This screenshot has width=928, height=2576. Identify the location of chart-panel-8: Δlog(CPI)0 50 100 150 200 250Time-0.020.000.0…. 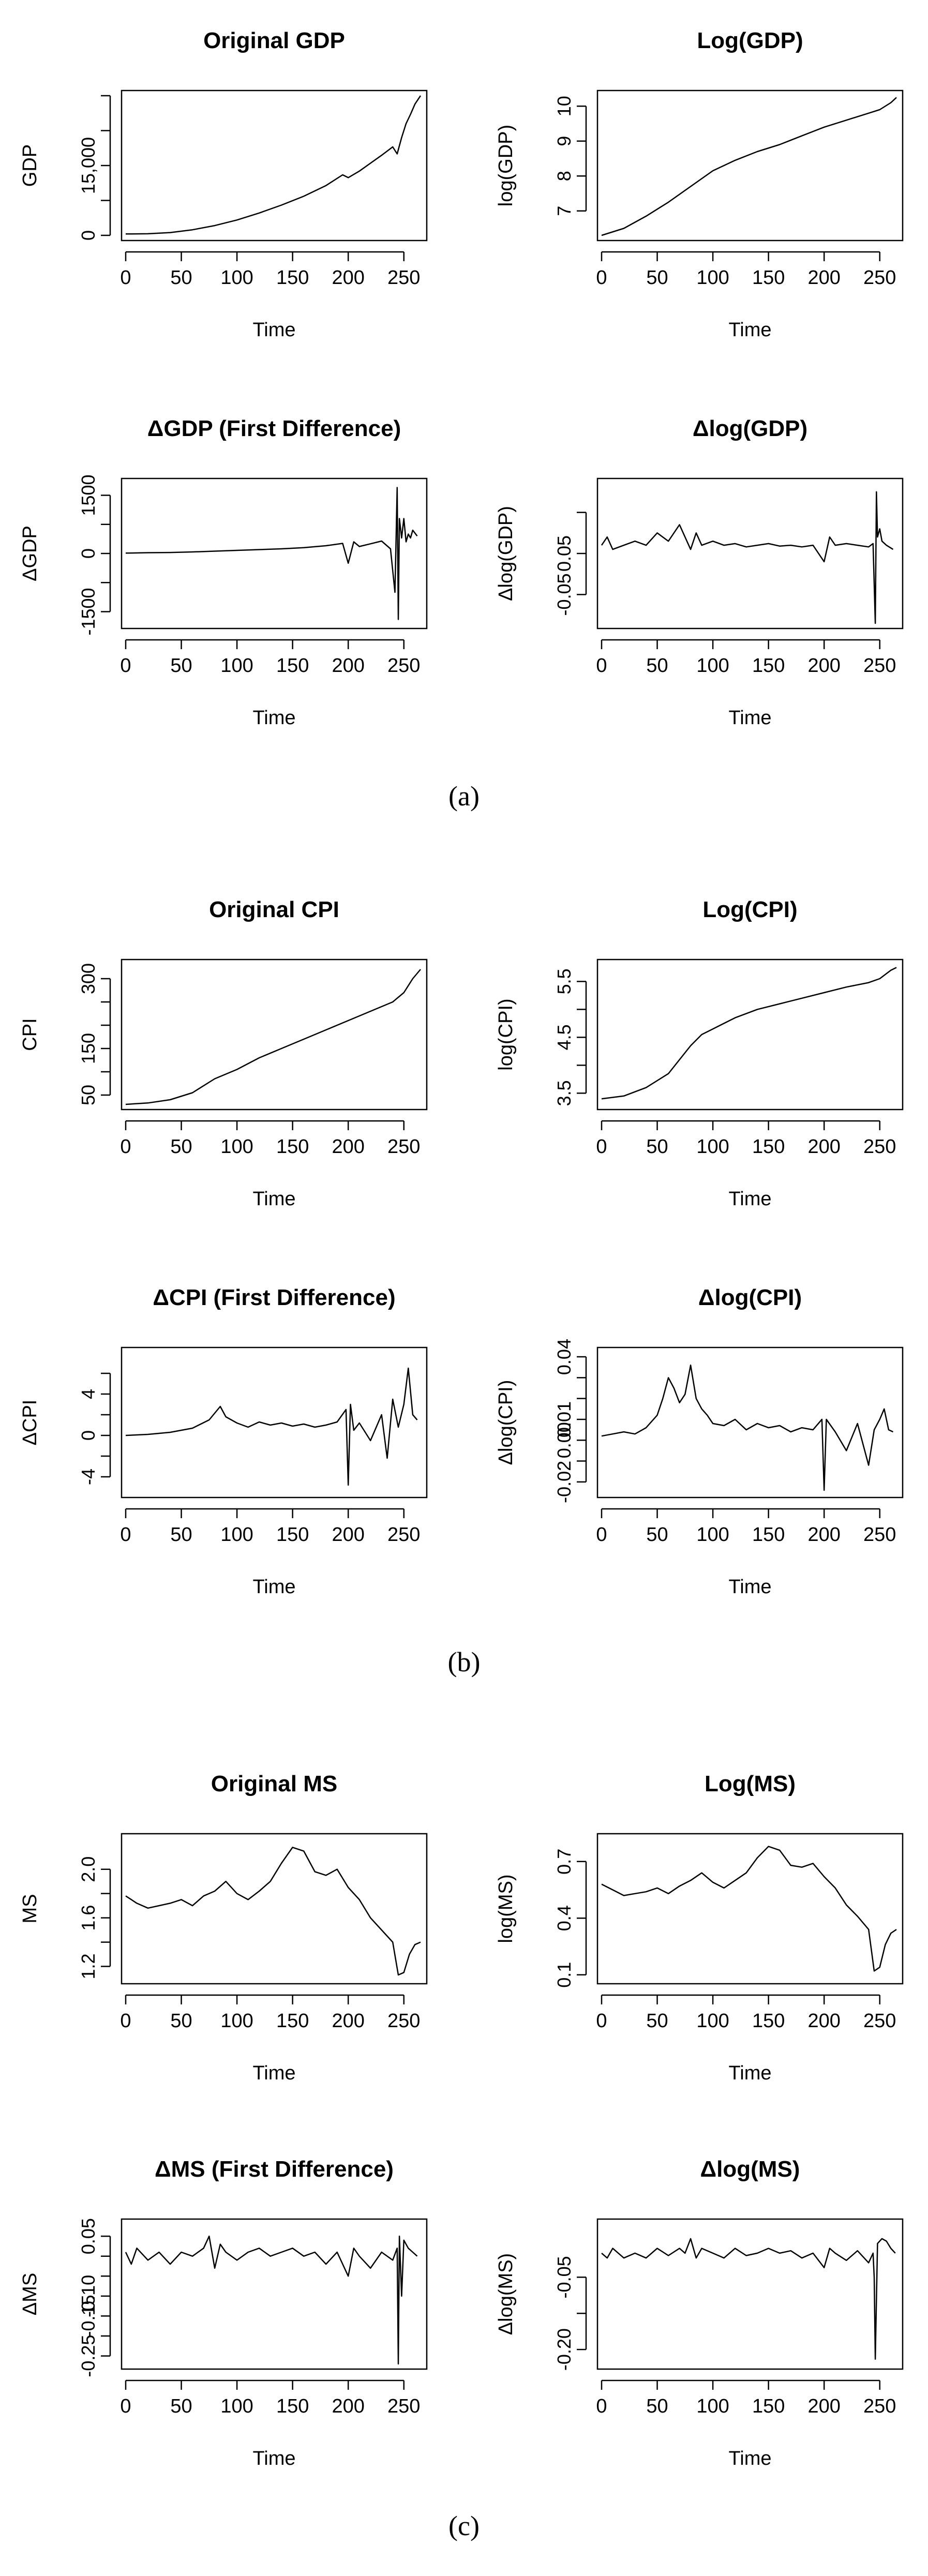
(699, 1441).